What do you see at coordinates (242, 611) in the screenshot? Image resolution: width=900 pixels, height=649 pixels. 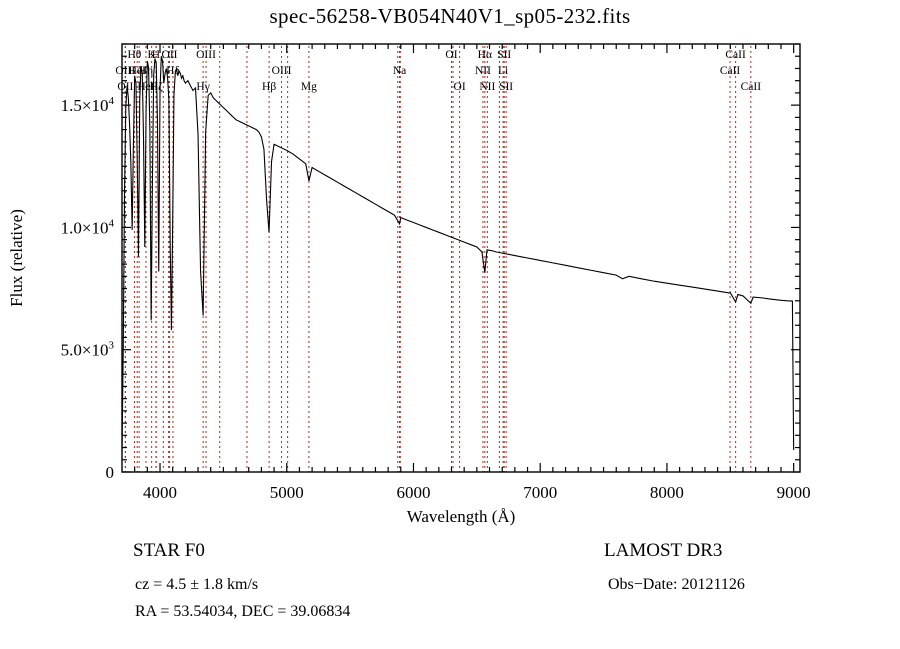 I see `coordinates-text: RA = 53.54034, DEC = 39.06834` at bounding box center [242, 611].